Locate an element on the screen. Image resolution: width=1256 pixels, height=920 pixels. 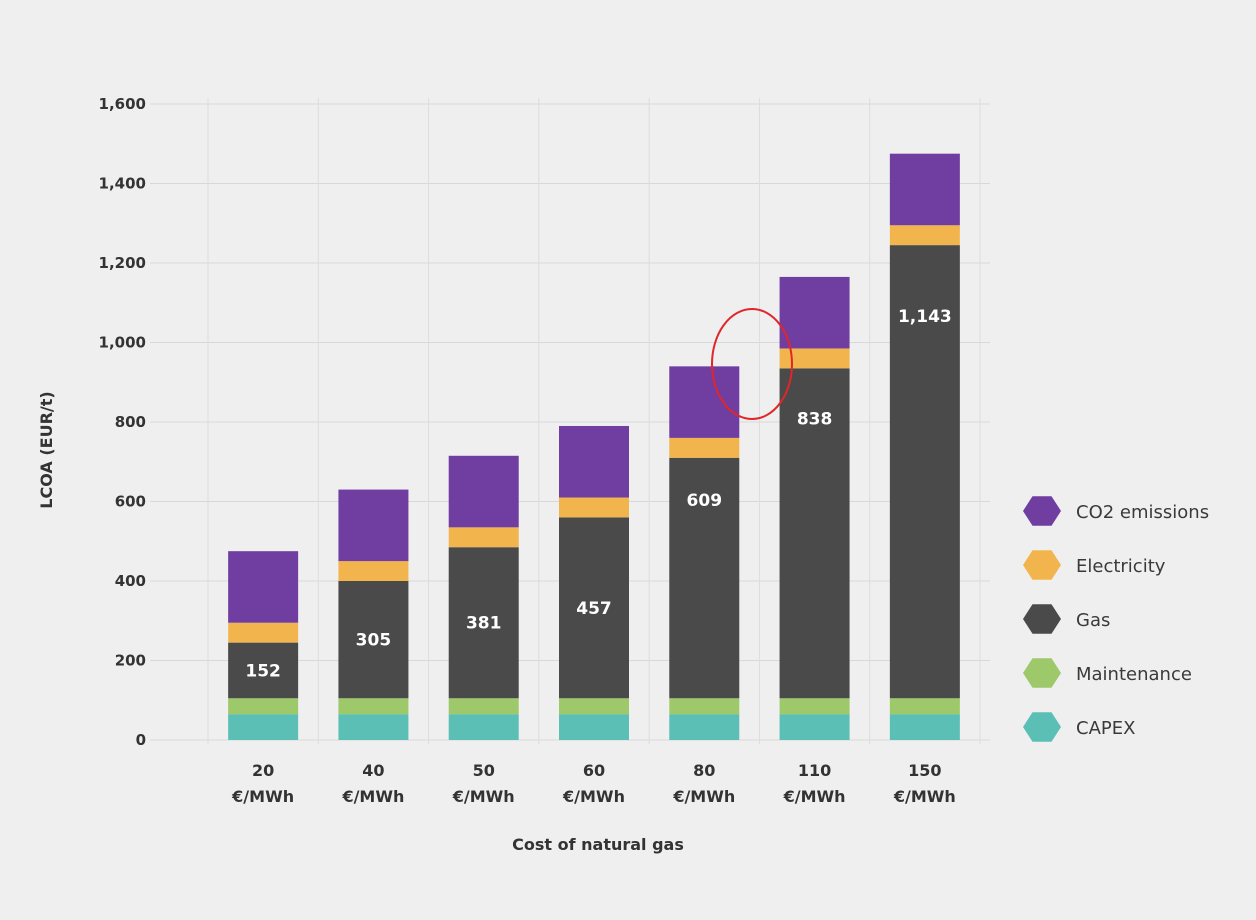
legend-item: CO2 emissions is located at coordinates (1116, 511).